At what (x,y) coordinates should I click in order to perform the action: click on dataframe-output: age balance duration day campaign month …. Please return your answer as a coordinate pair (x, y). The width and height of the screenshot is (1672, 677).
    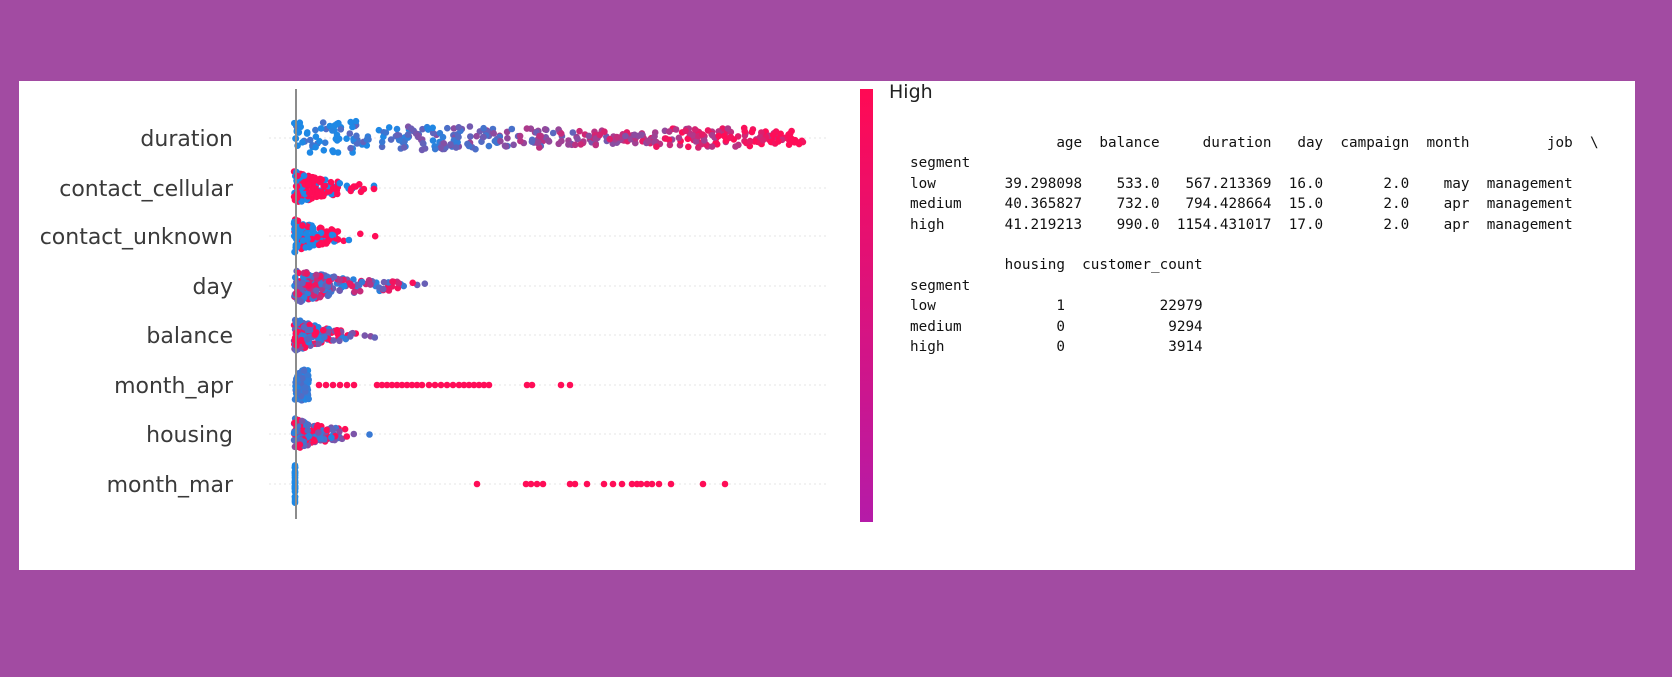
    Looking at the image, I should click on (1254, 245).